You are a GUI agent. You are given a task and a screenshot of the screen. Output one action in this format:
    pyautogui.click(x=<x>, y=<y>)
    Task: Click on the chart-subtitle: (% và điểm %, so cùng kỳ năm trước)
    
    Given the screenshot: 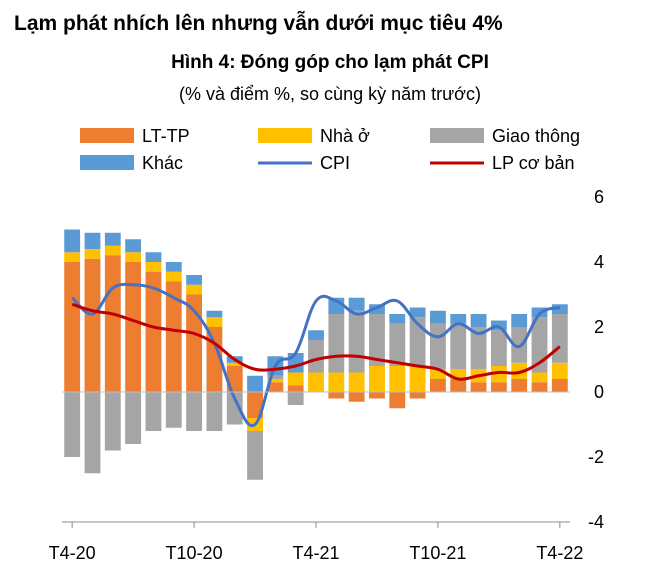 What is the action you would take?
    pyautogui.click(x=330, y=94)
    